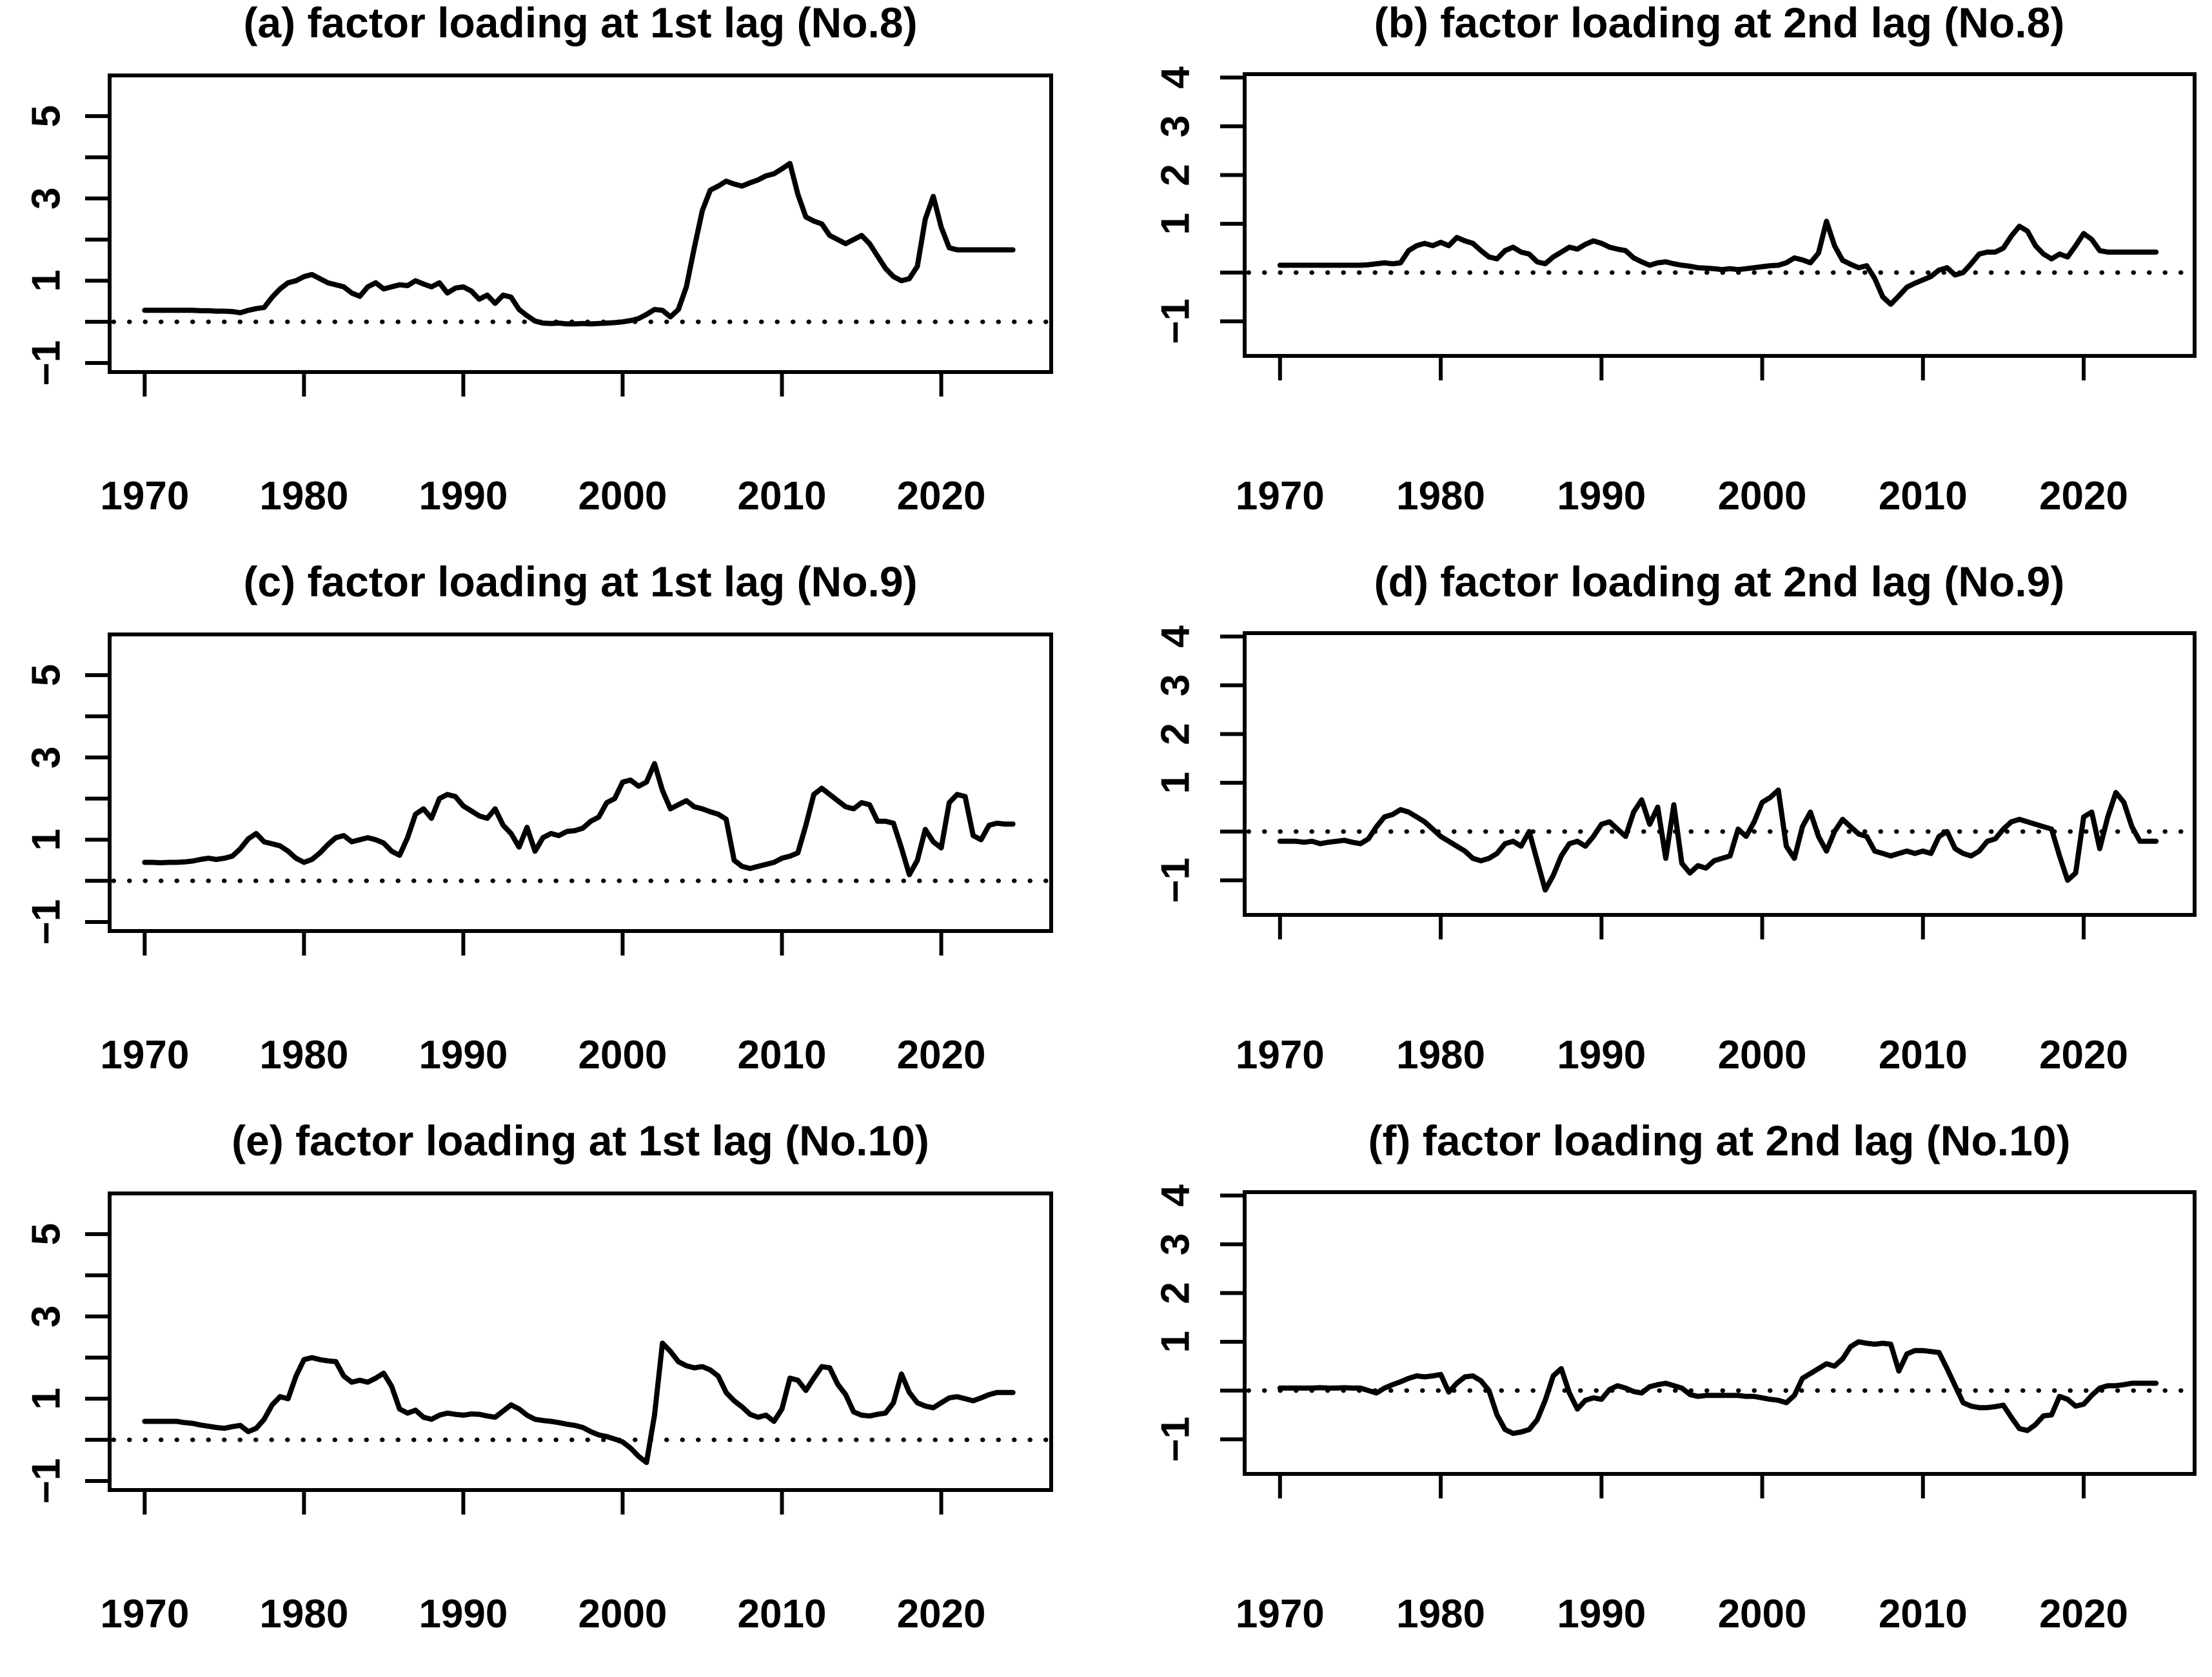 The height and width of the screenshot is (1677, 2212). Describe the element at coordinates (580, 23) in the screenshot. I see `panel-a-title: (a) factor loading at 1st lag (No.8)` at that location.